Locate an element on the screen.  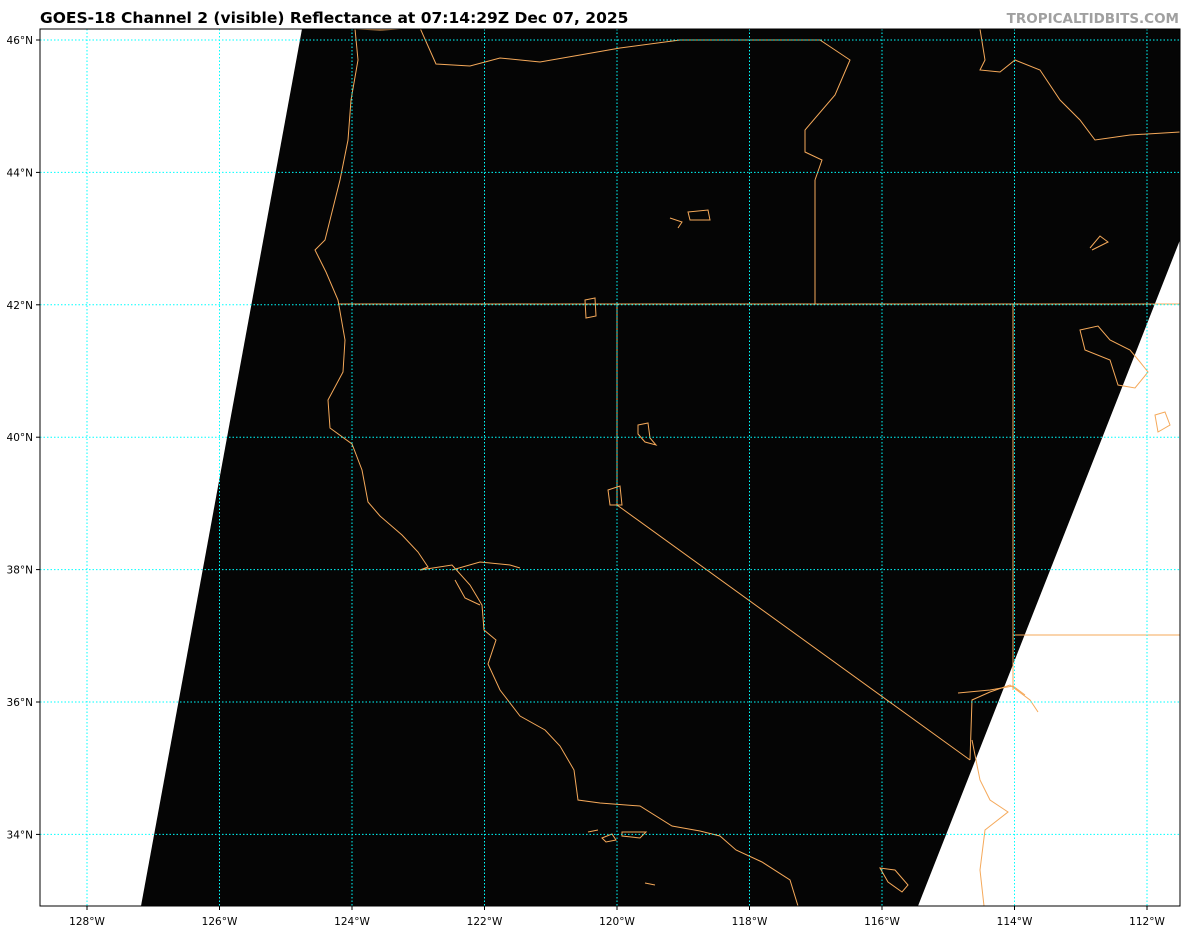
klamath-lake is located at coordinates (590, 308).